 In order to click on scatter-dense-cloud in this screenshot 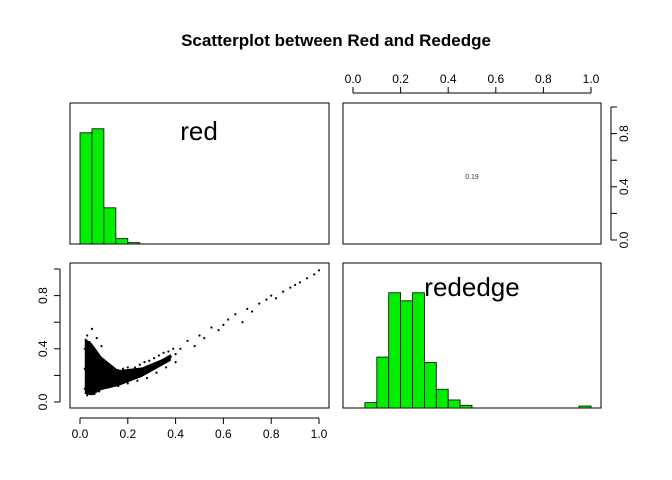, I will do `click(127, 367)`.